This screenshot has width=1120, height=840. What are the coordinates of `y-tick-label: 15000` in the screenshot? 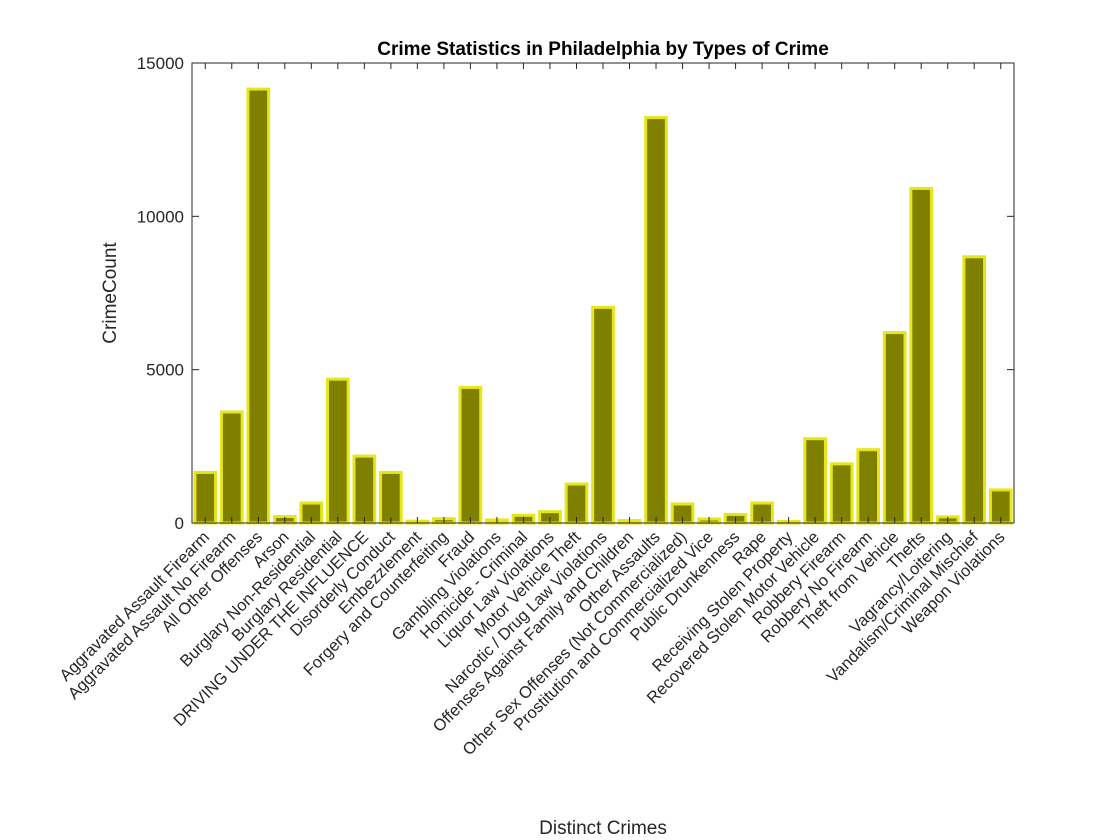 It's located at (160, 63).